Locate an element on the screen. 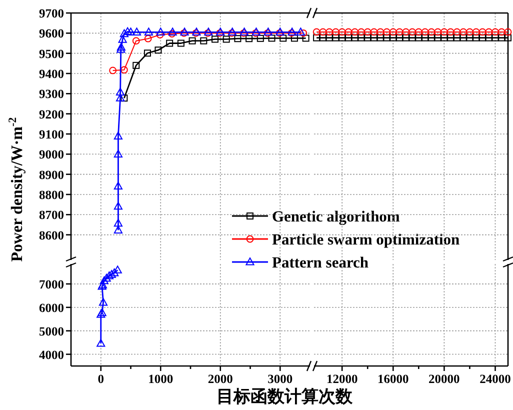  y-tick-label: 9300 is located at coordinates (51, 94).